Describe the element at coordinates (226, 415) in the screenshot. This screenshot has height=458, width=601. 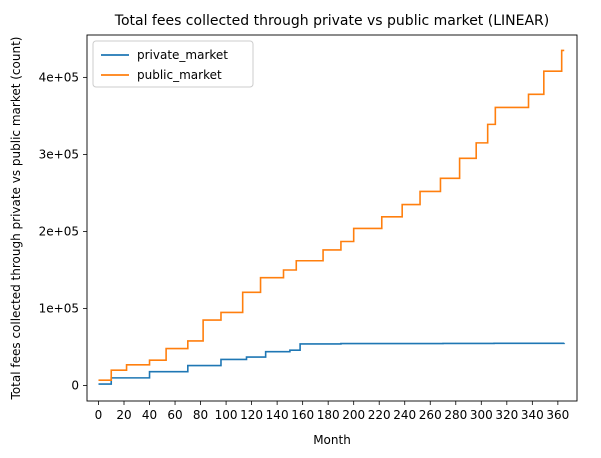
I see `x-tick-label: 100` at that location.